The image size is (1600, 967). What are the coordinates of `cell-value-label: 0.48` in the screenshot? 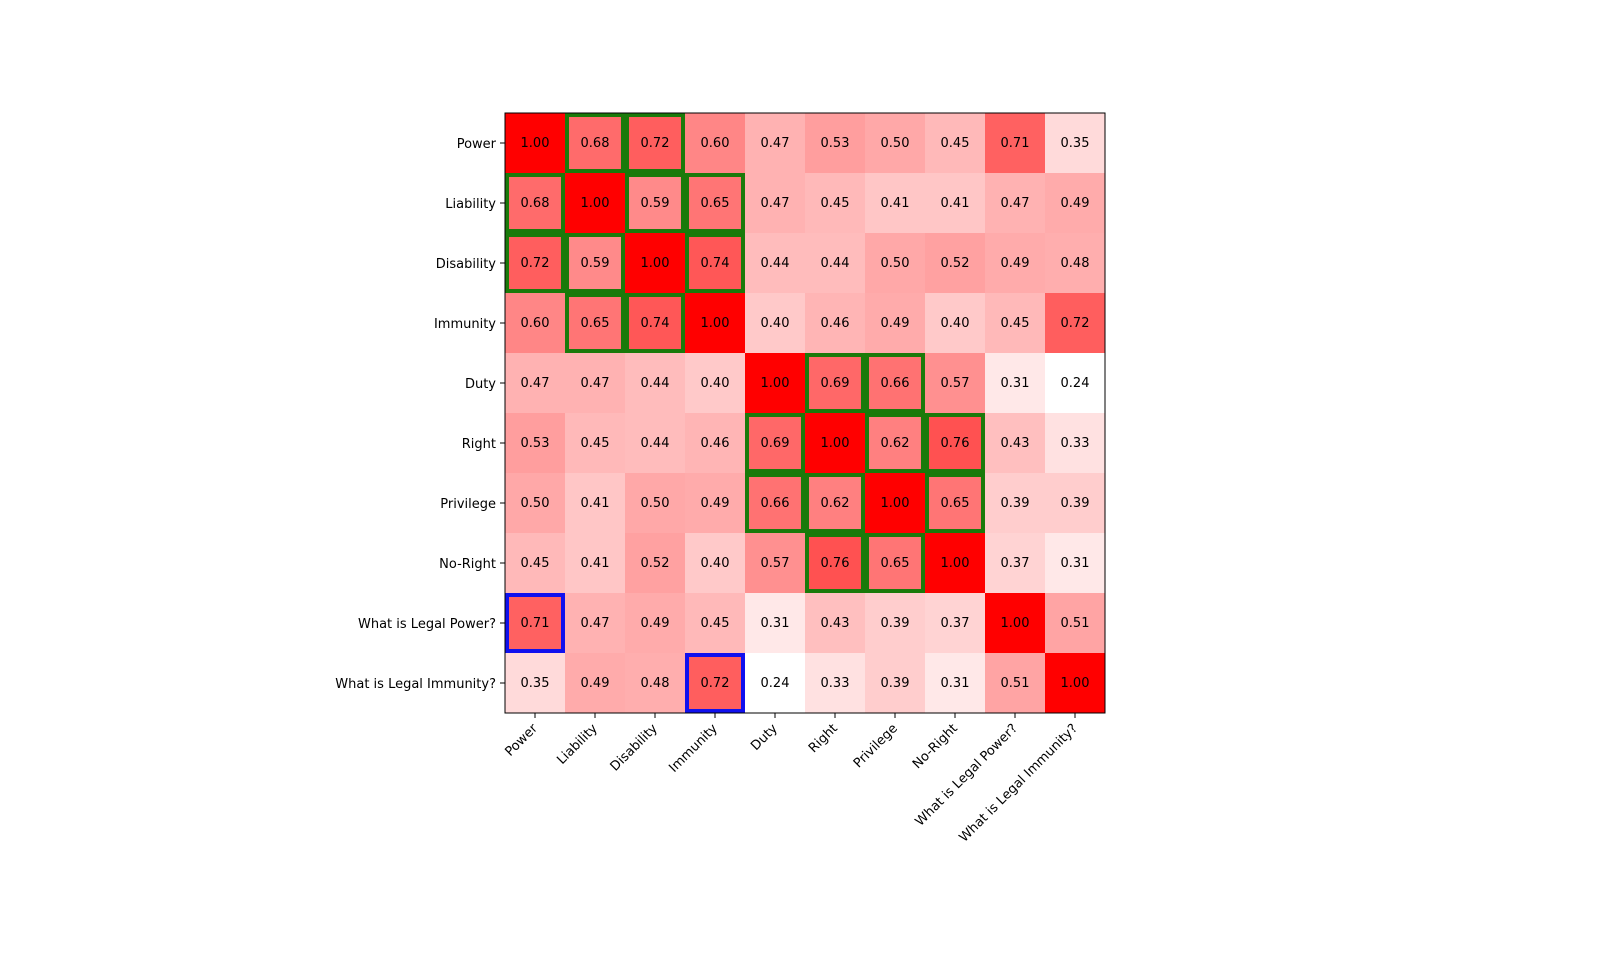 It's located at (1075, 263).